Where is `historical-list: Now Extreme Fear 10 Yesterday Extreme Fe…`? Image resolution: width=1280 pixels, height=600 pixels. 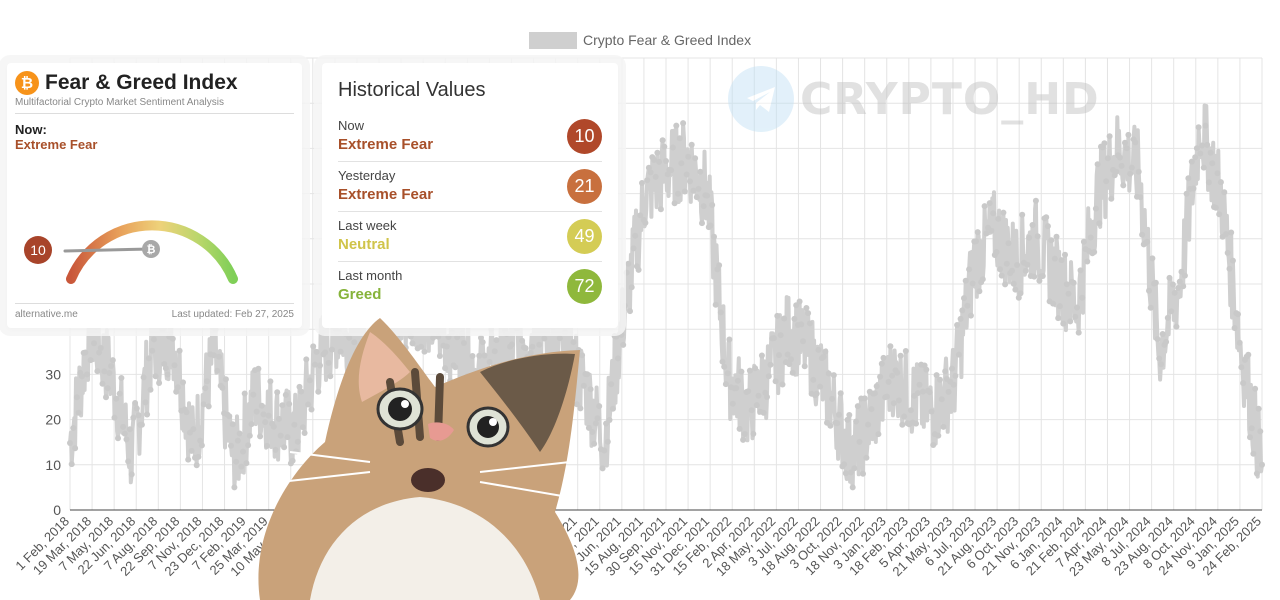
historical-list: Now Extreme Fear 10 Yesterday Extreme Fe… is located at coordinates (470, 212).